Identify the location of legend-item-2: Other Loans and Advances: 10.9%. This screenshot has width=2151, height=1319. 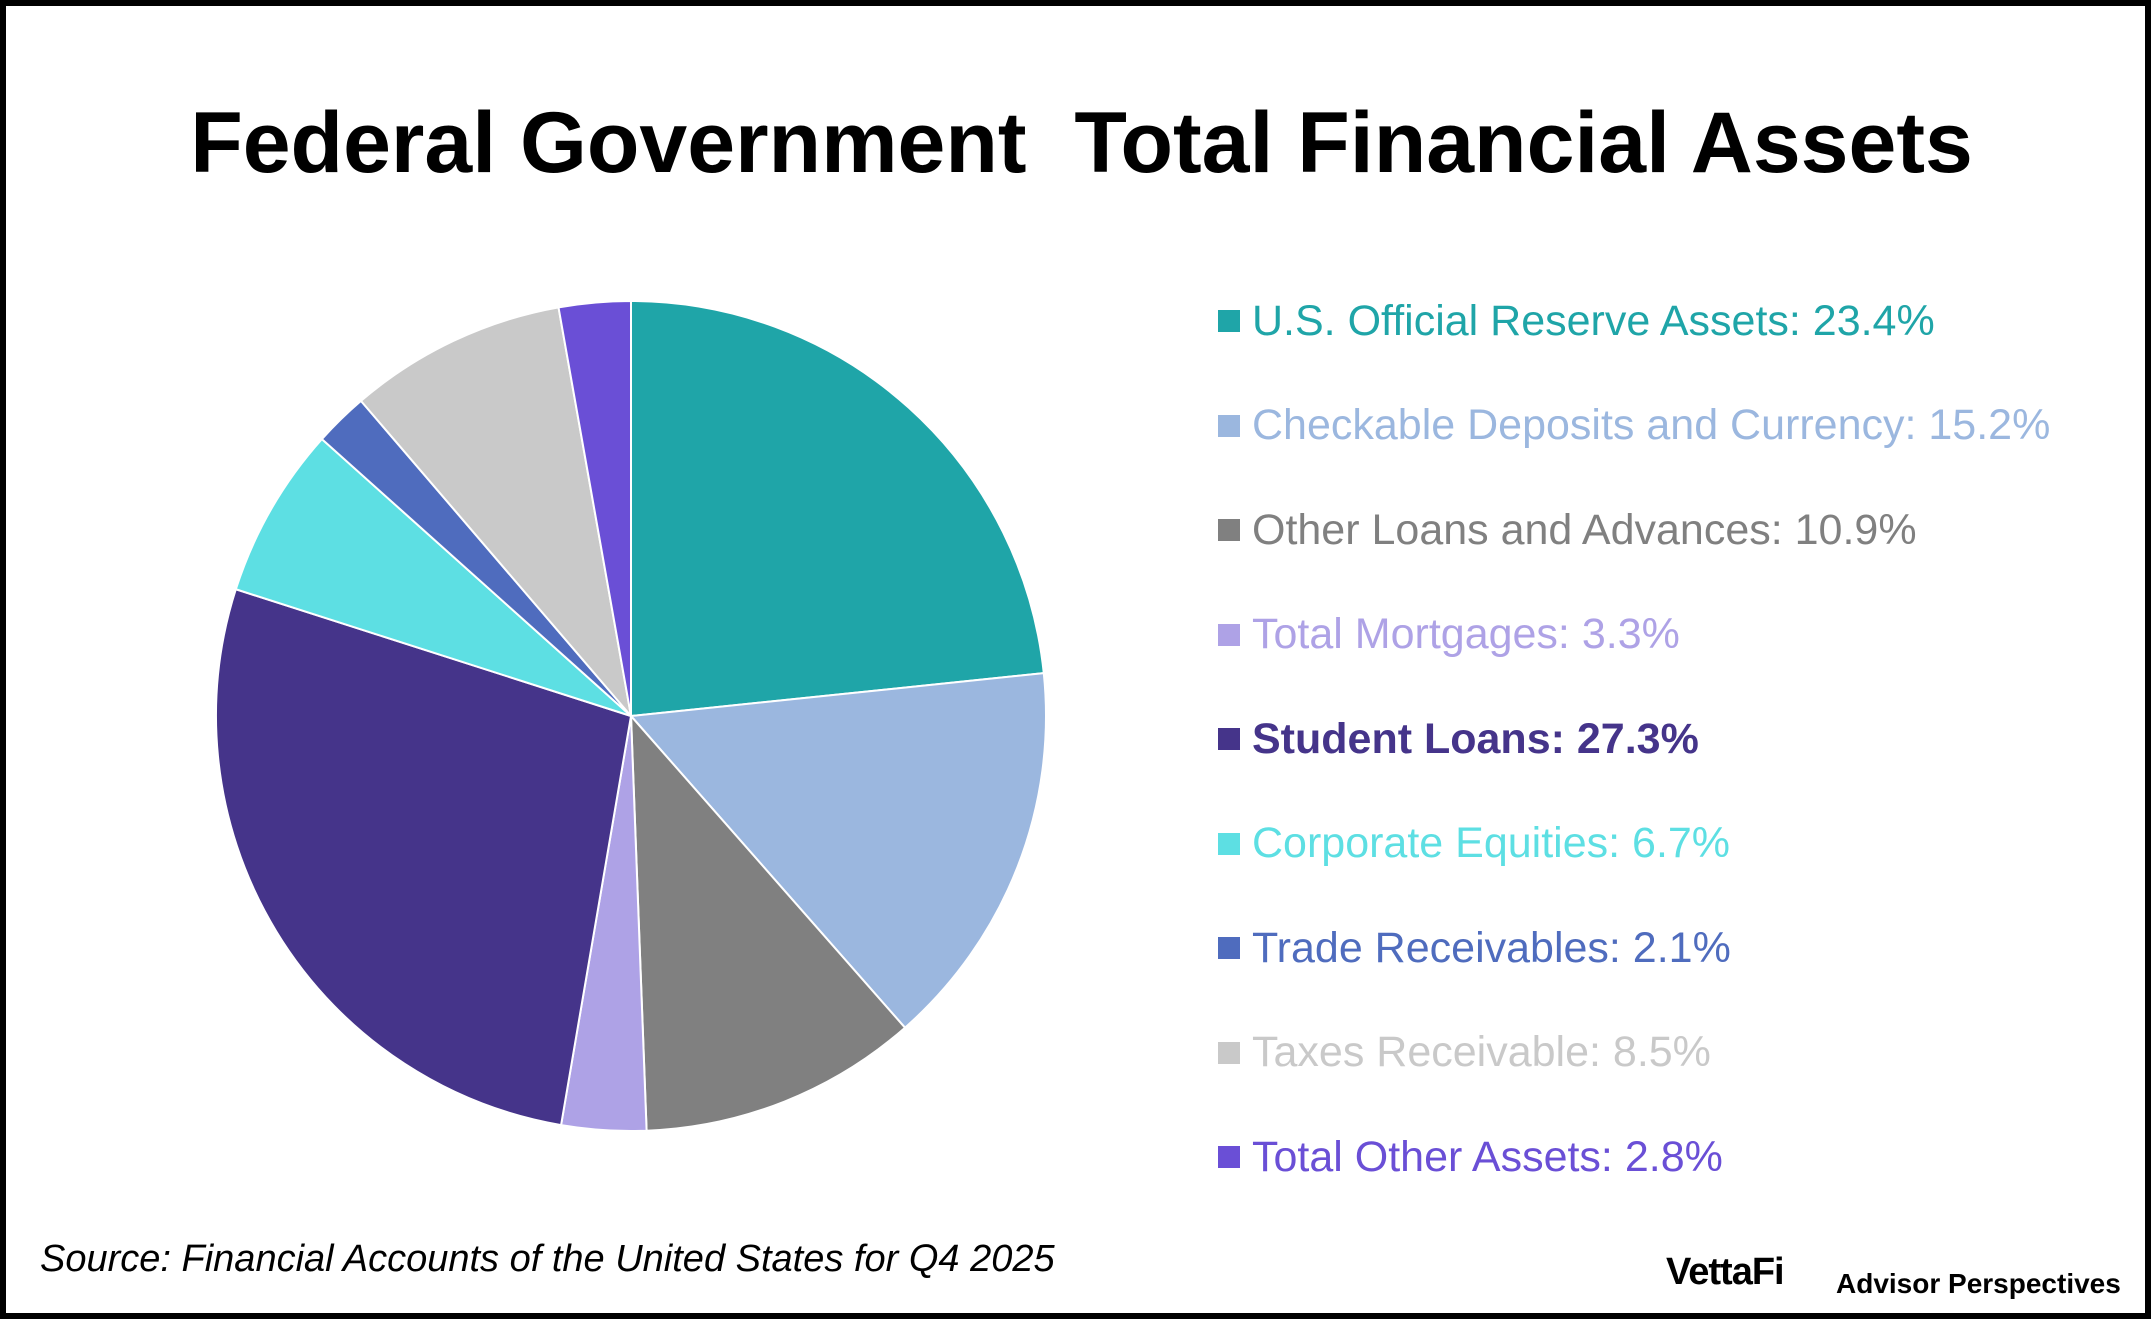
(1567, 530).